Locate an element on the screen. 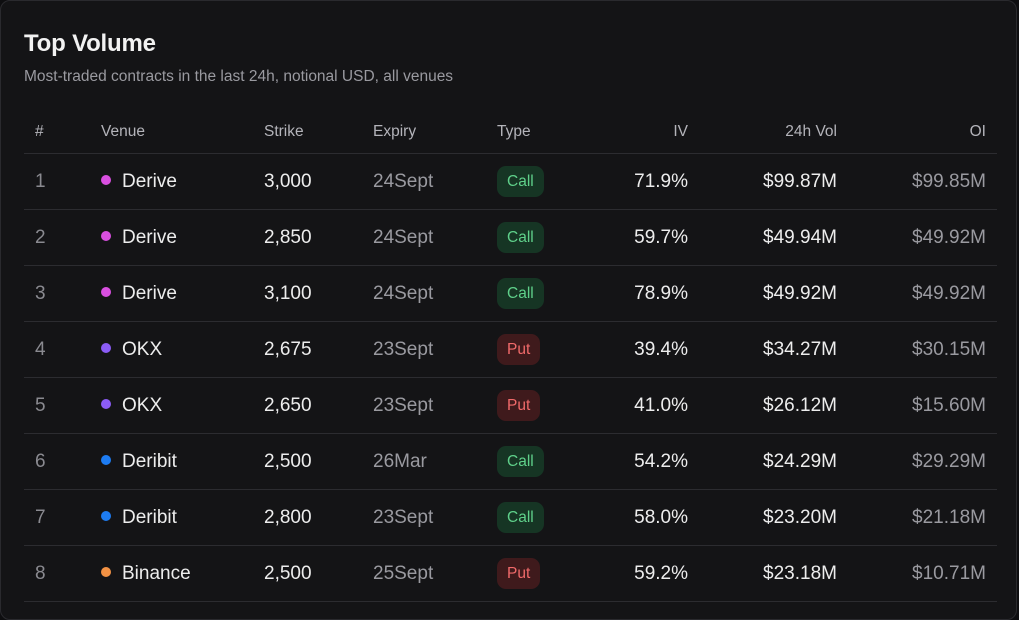 This screenshot has width=1019, height=620. row-oi: $99.85M is located at coordinates (949, 181).